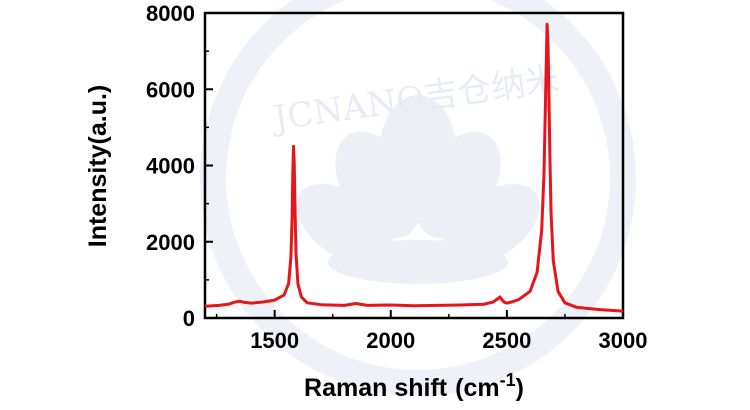 The width and height of the screenshot is (750, 410). I want to click on y-axis-title: Intensity(a.u.), so click(98, 166).